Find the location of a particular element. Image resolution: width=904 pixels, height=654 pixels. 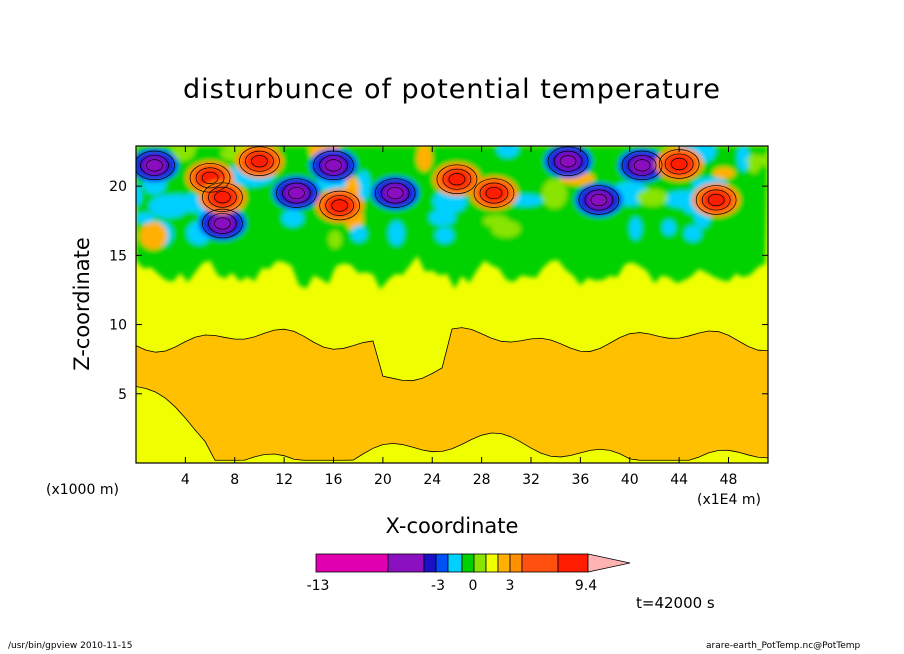

footer-left: /usr/bin/gpview 2010-11-15 is located at coordinates (70, 646).